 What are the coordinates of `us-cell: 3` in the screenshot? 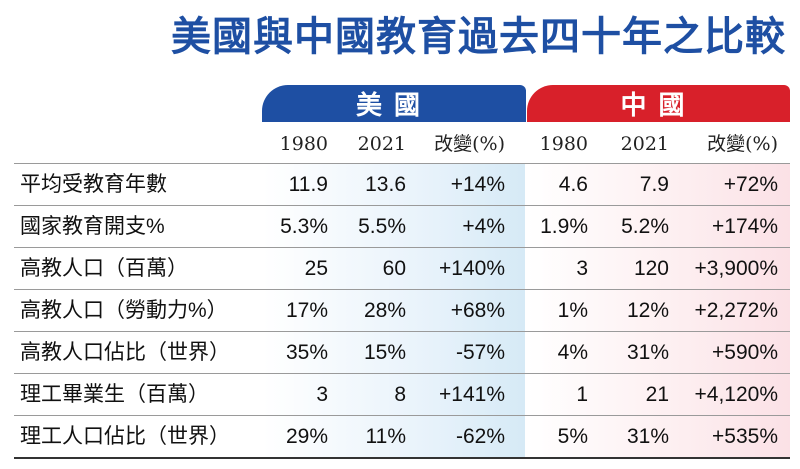 It's located at (322, 394).